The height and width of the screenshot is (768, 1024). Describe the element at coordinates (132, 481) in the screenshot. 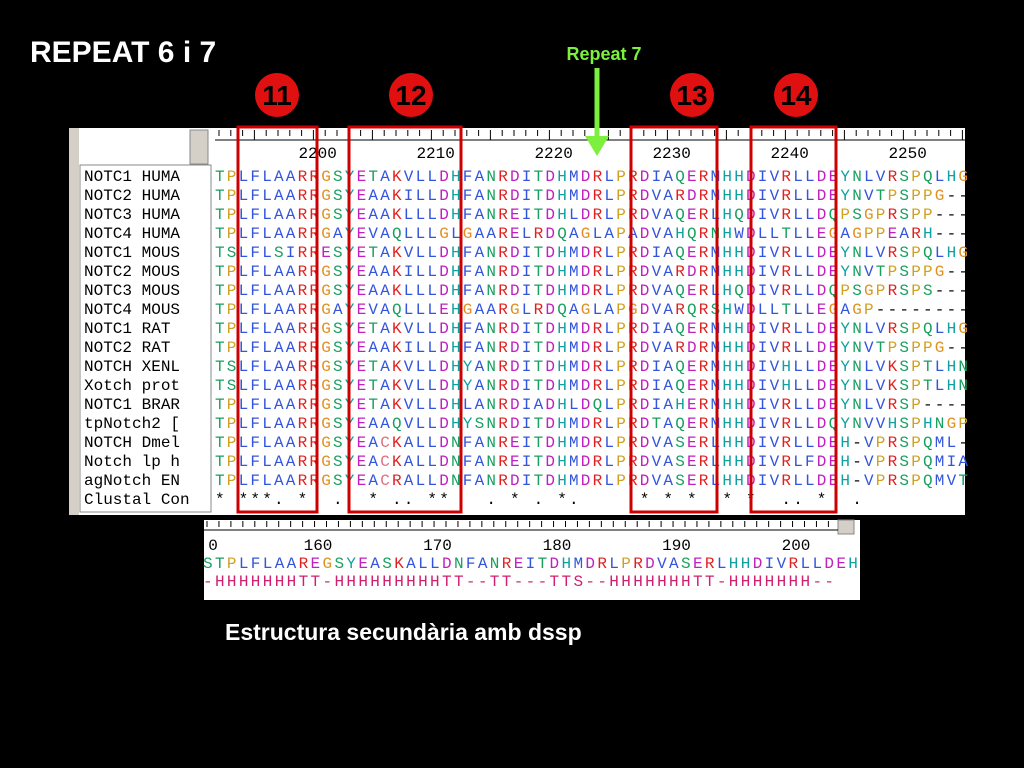

I see `sequence-name: agNotch EN` at that location.